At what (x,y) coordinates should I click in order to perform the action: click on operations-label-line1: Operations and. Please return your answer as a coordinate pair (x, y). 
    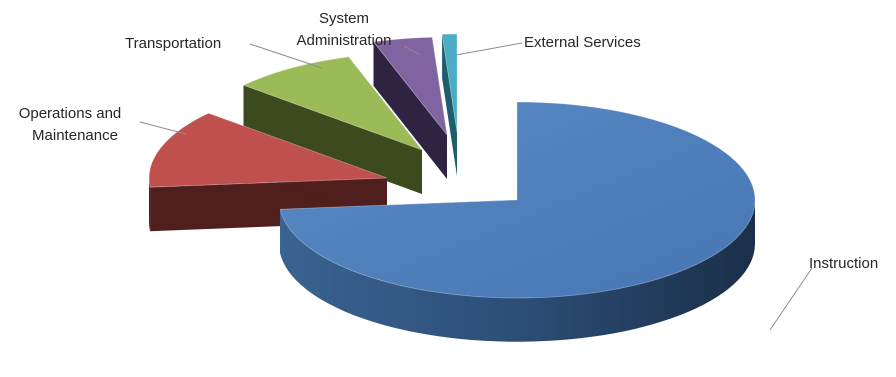
    Looking at the image, I should click on (70, 113).